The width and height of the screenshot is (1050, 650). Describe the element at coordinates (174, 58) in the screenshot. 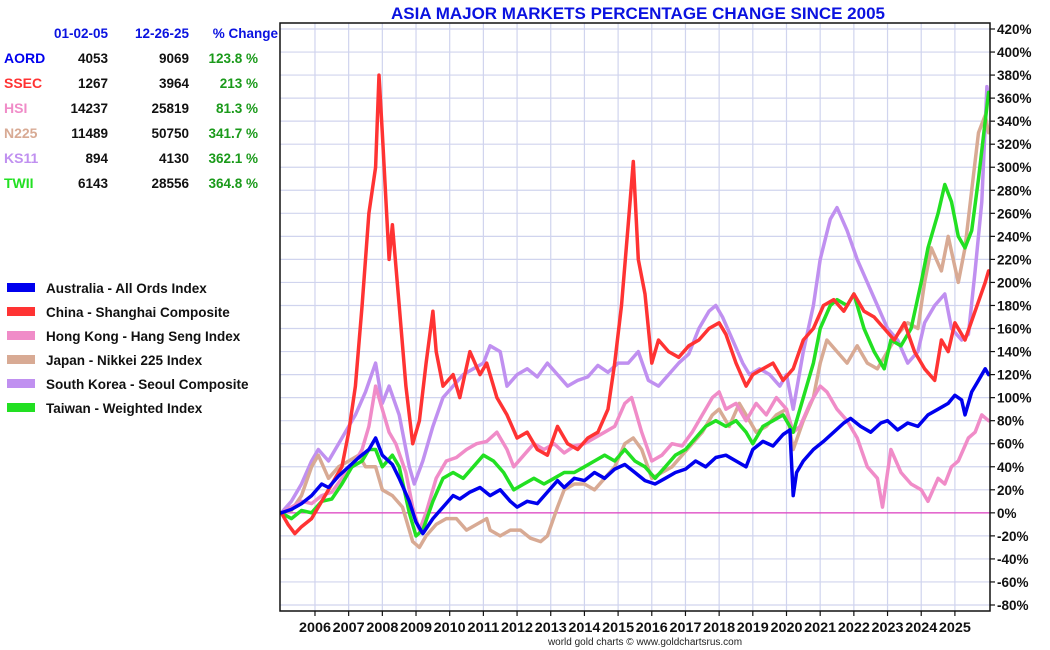

I see `table-end-value: 9069` at that location.